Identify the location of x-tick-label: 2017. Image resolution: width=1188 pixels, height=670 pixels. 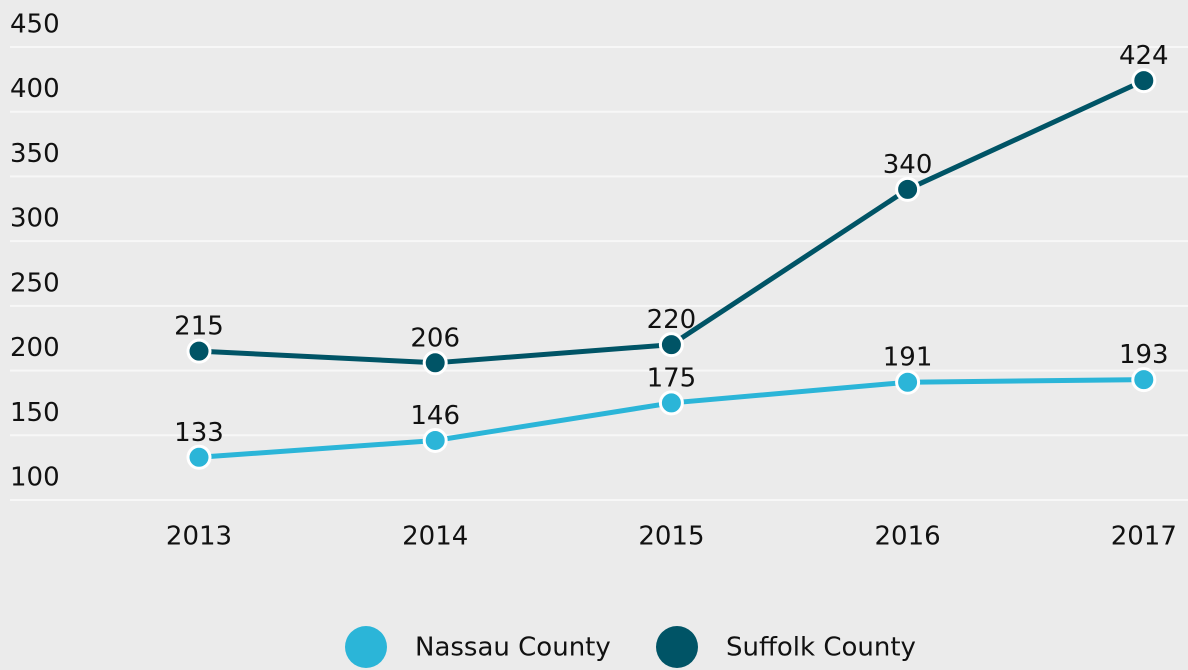
(1144, 537).